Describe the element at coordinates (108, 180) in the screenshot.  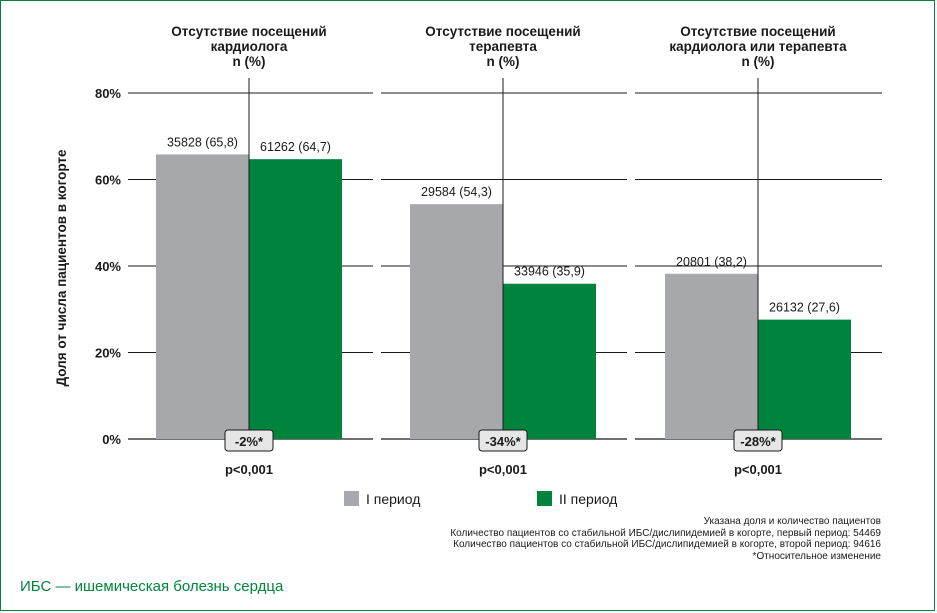
I see `y-tick-label: 60%` at that location.